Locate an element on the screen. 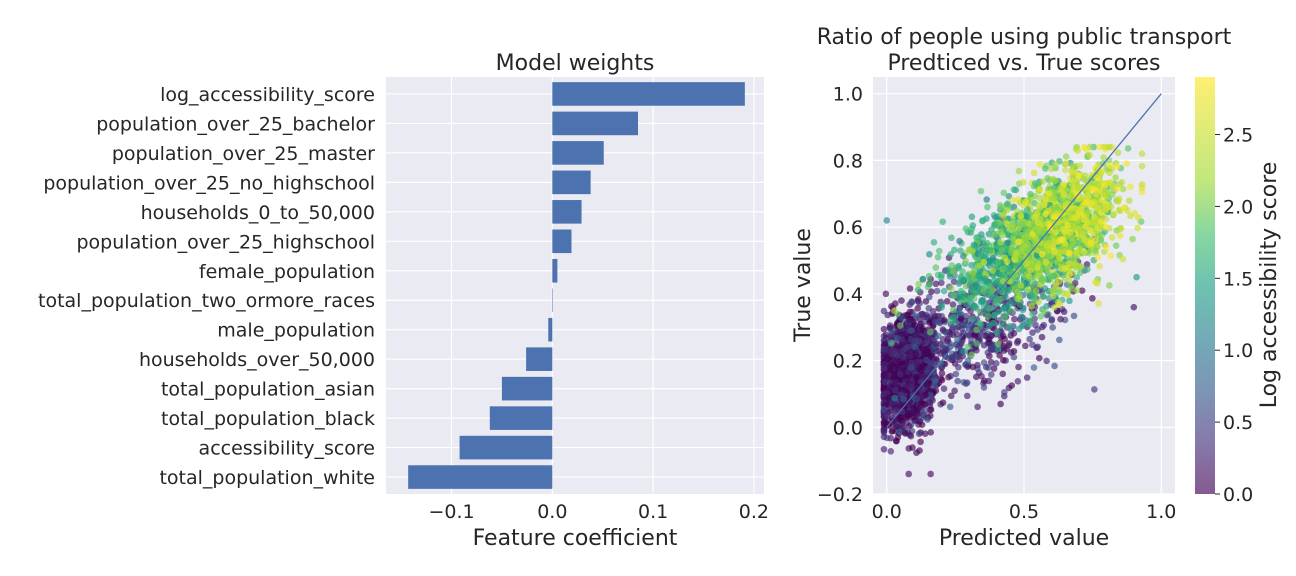 The image size is (1296, 576). scatter-points is located at coordinates (1013, 310).